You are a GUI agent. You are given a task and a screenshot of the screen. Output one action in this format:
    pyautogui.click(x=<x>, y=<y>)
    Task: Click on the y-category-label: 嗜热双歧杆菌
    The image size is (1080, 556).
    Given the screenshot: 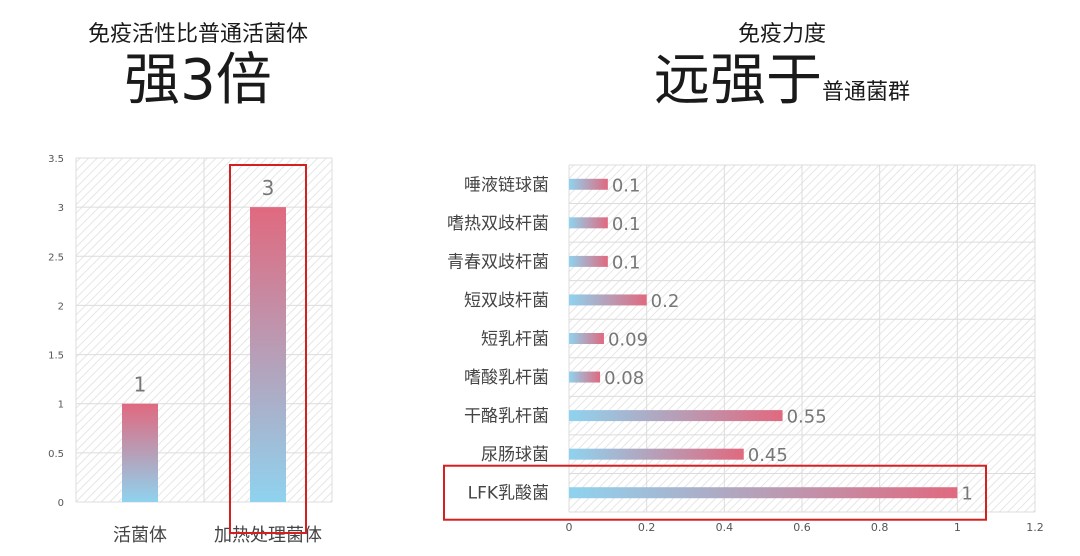 What is the action you would take?
    pyautogui.click(x=498, y=224)
    